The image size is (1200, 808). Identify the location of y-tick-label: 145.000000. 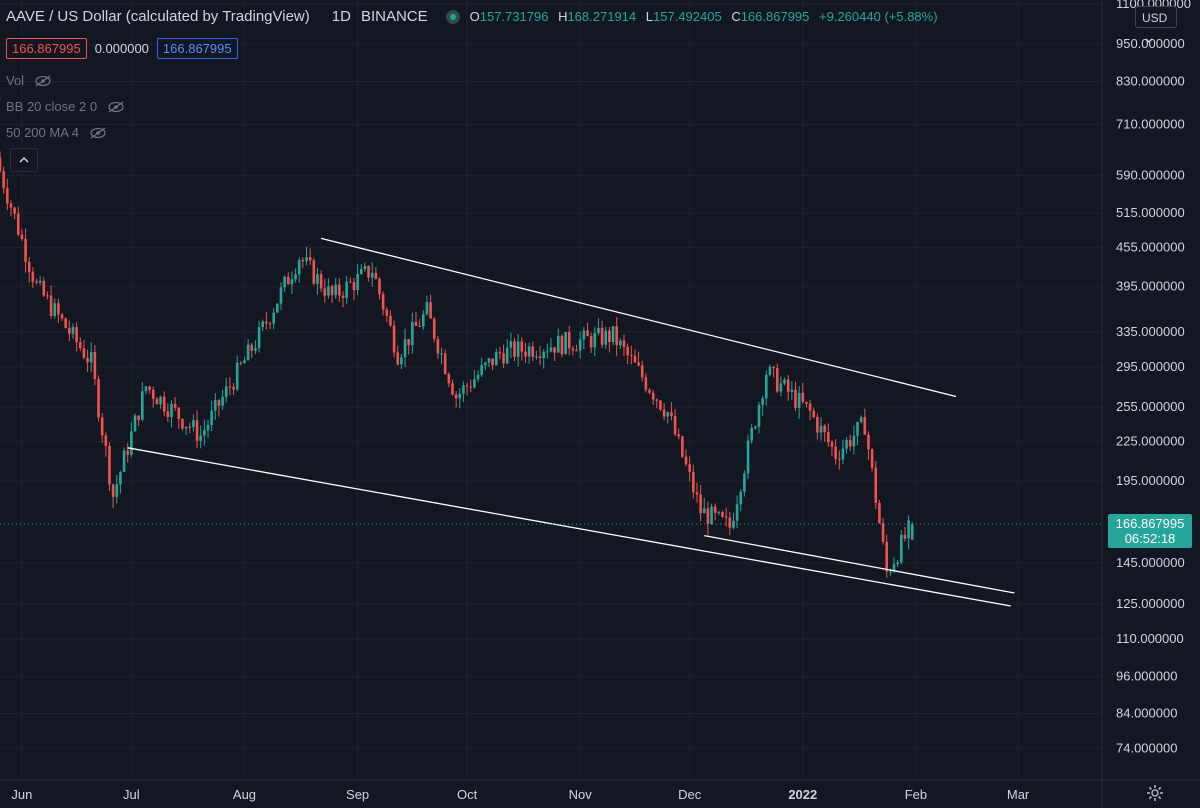
(1150, 562).